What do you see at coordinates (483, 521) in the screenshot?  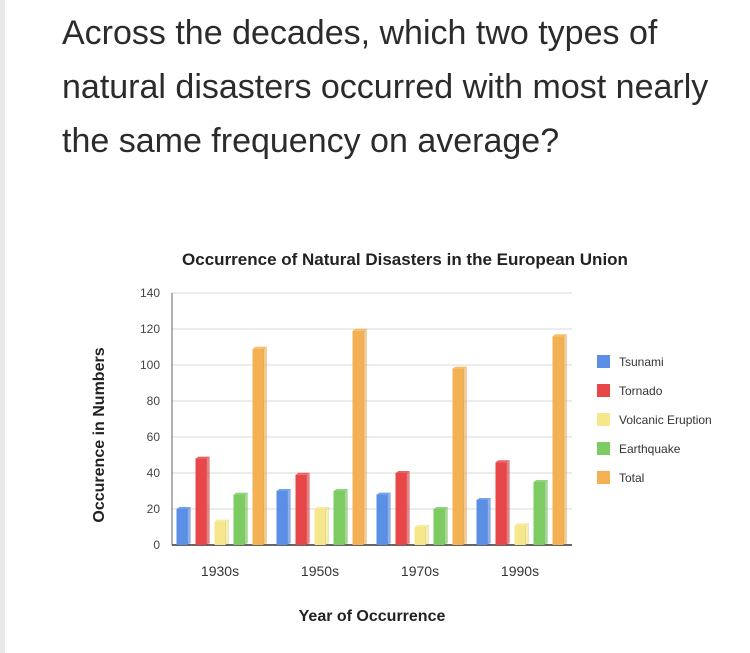 I see `bar-tsunami-1990s` at bounding box center [483, 521].